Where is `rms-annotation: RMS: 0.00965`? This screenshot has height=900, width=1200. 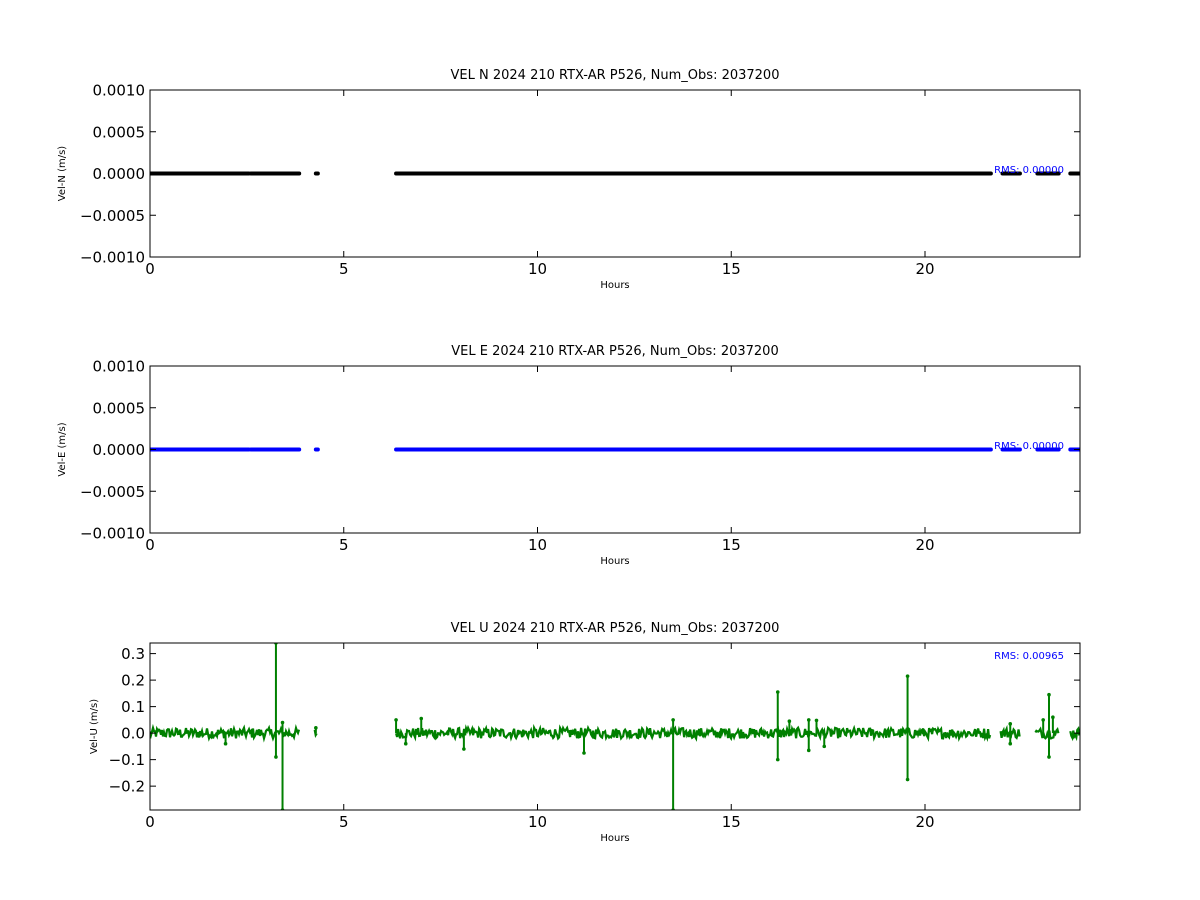 rms-annotation: RMS: 0.00965 is located at coordinates (1029, 656).